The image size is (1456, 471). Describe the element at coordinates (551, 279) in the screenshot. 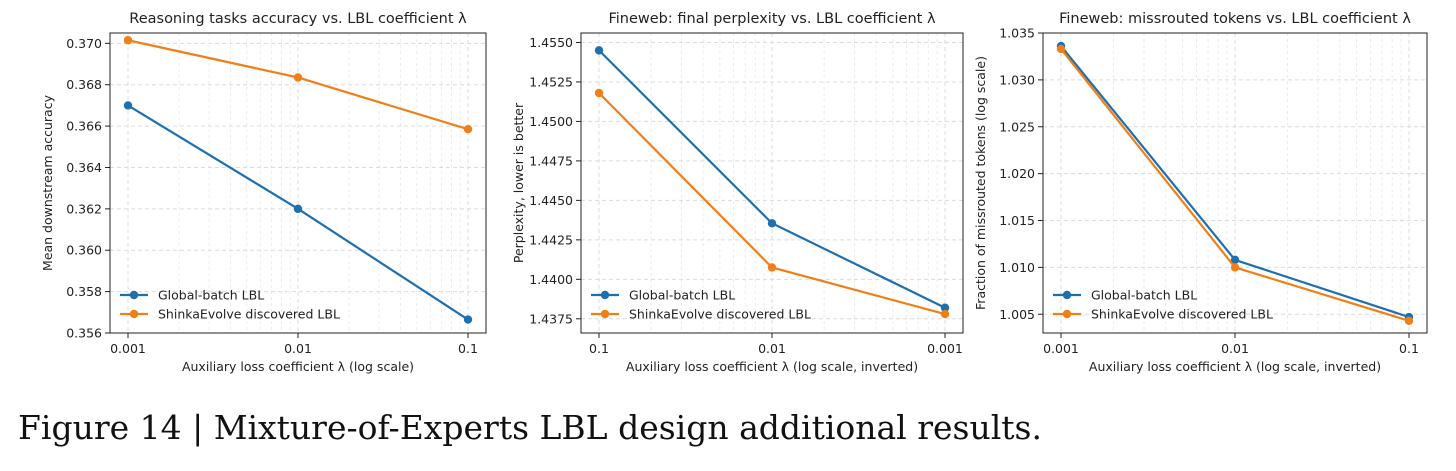

I see `y-tick-label: 1.4400` at that location.